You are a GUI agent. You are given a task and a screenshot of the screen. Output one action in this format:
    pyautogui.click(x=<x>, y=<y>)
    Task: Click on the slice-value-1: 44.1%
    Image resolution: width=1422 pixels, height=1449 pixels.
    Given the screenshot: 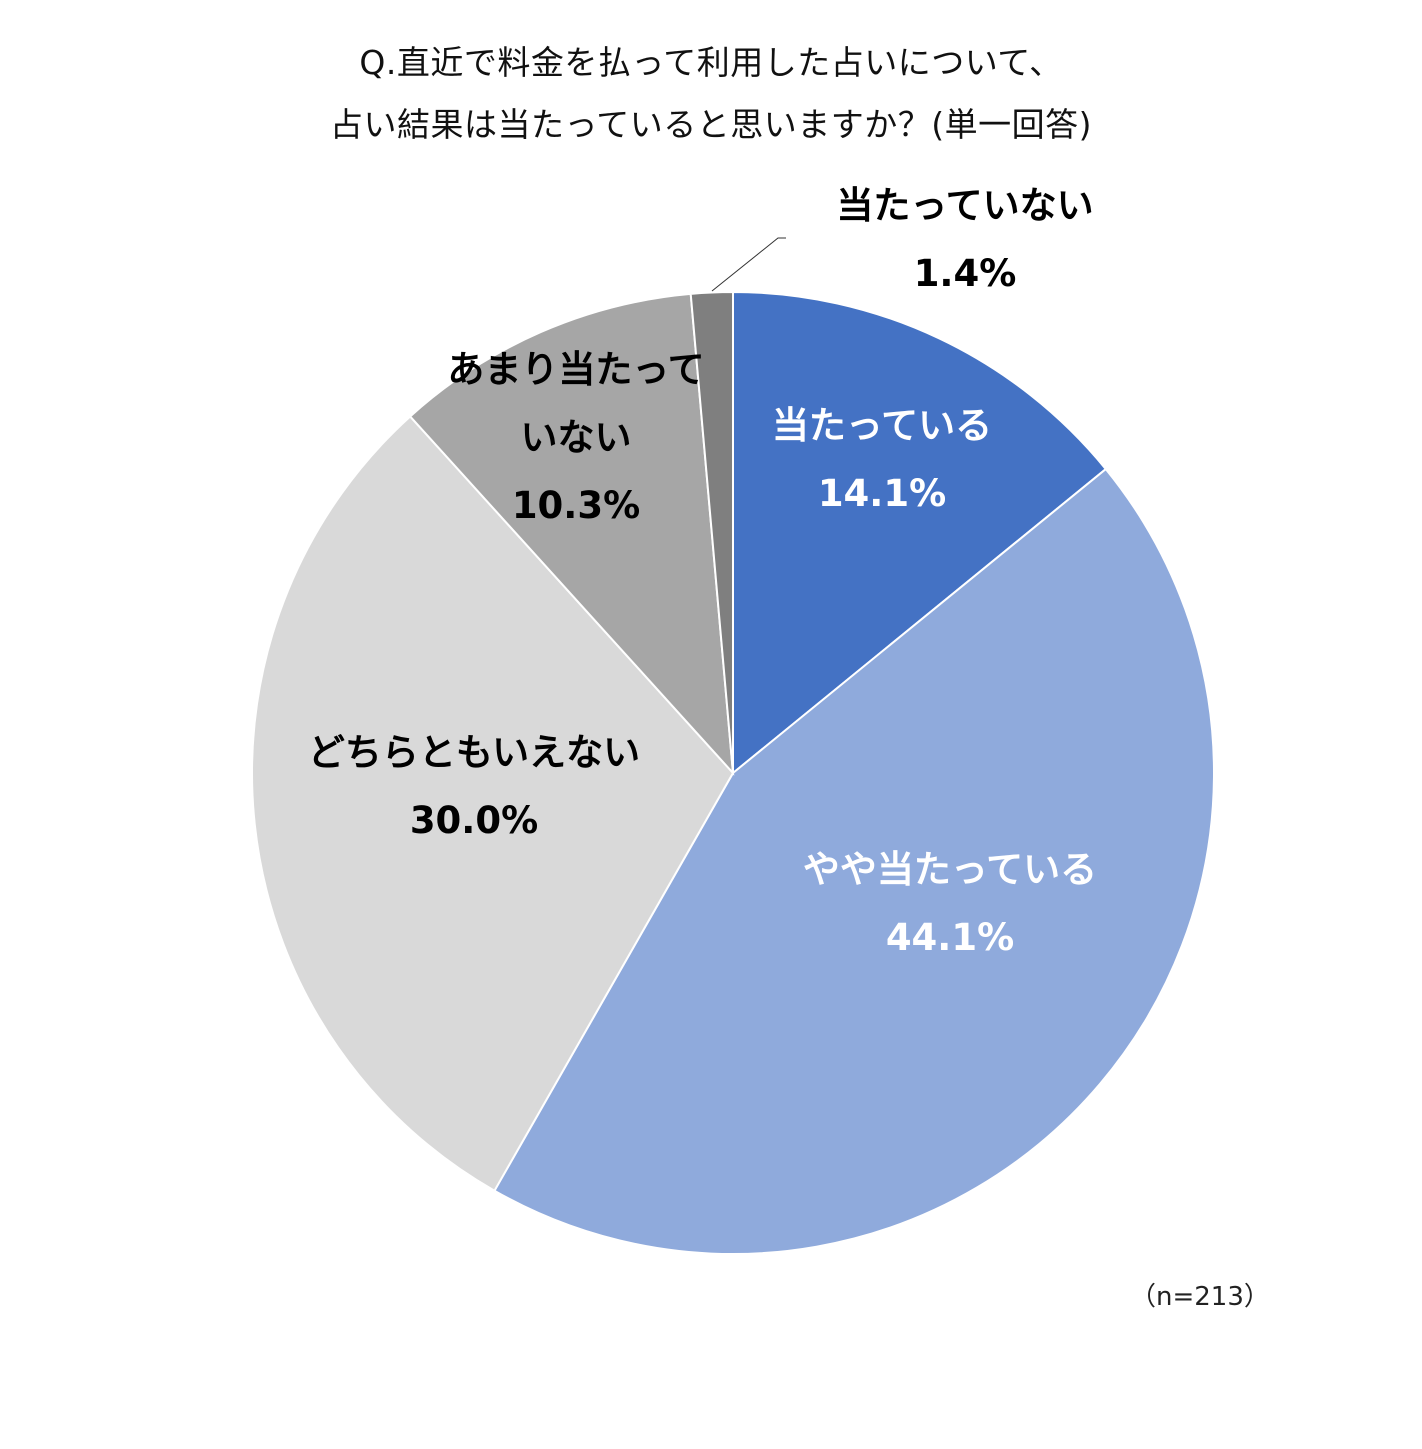 What is the action you would take?
    pyautogui.click(x=950, y=937)
    